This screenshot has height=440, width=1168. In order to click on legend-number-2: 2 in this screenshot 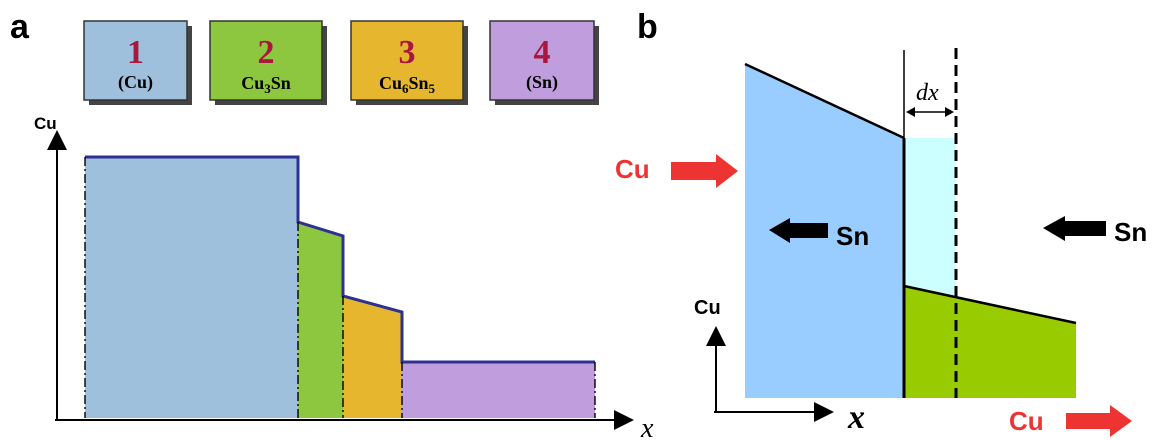, I will do `click(266, 52)`.